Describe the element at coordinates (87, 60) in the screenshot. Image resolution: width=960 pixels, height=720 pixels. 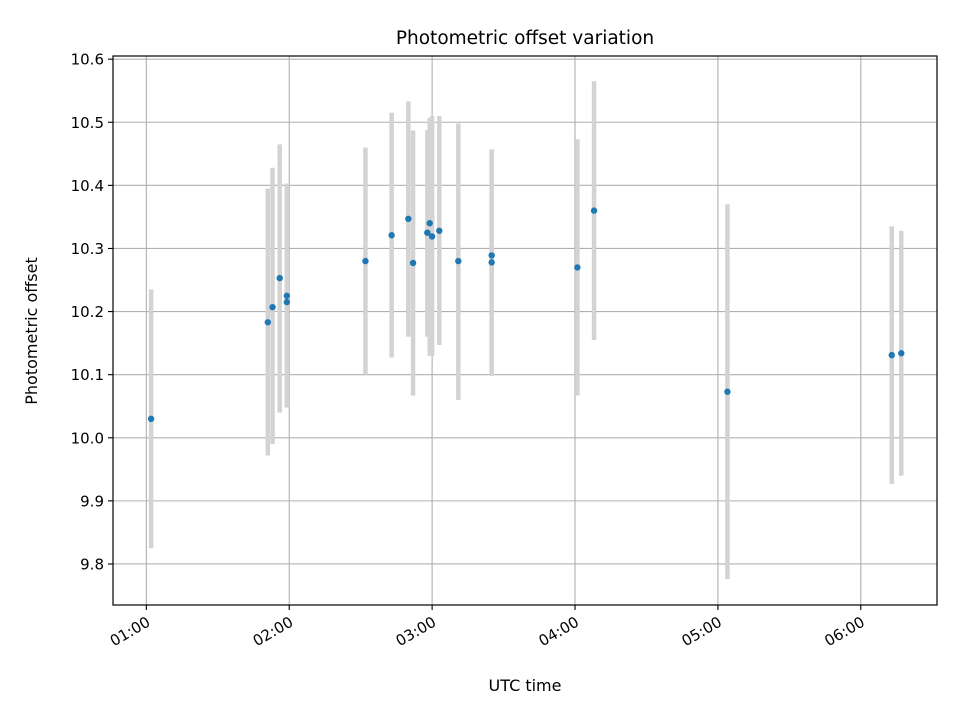
I see `y-tick-label: 10.6` at that location.